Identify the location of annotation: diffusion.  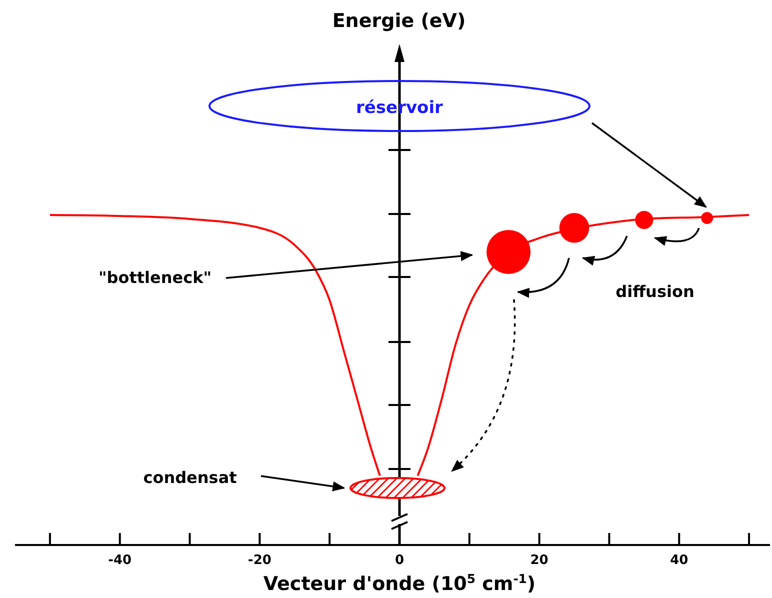
(655, 291).